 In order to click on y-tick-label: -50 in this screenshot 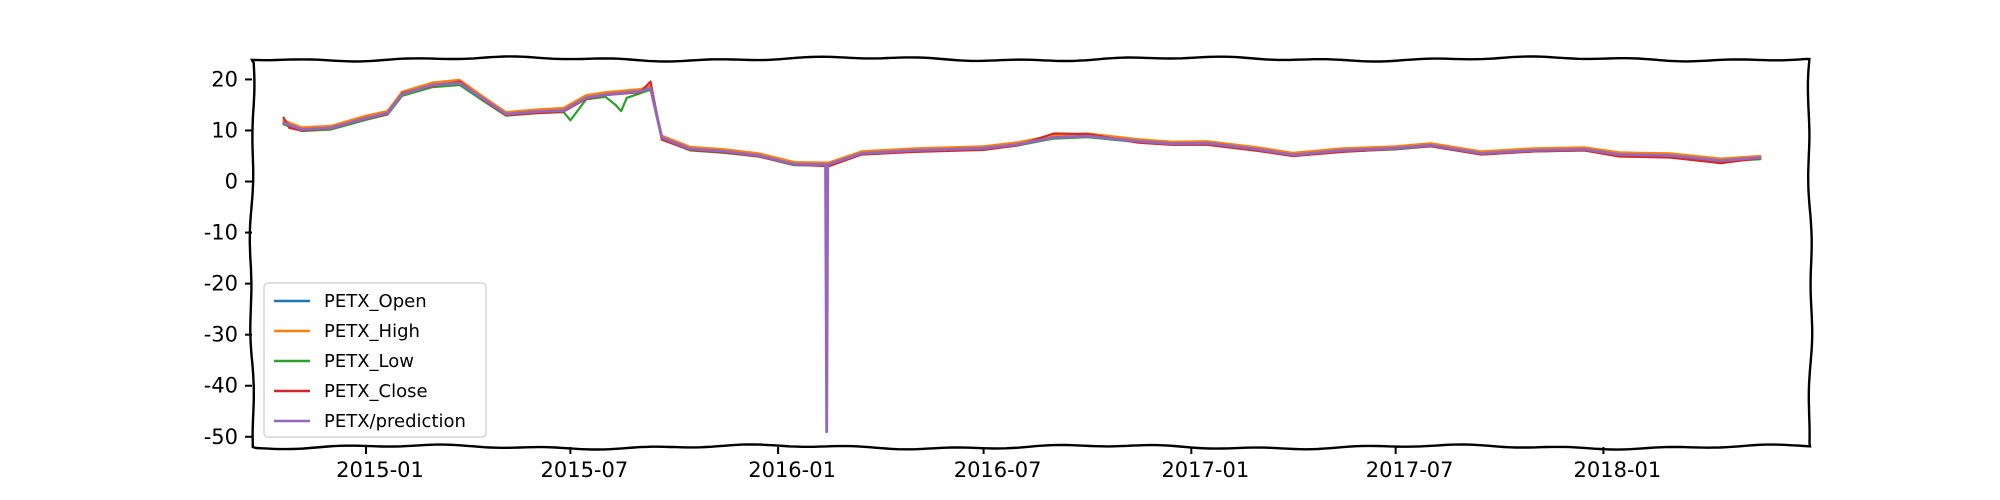, I will do `click(221, 437)`.